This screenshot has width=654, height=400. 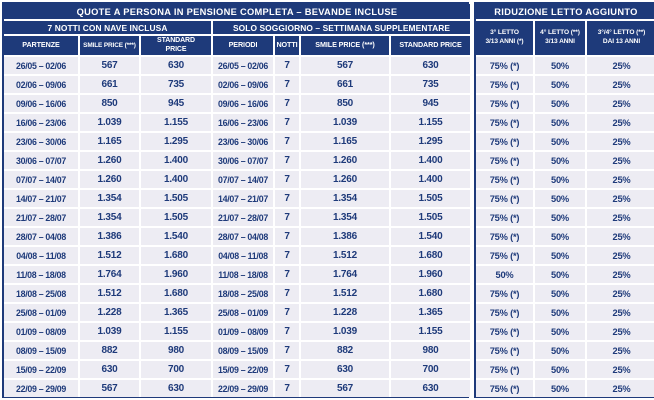 I want to click on standard-price-soggiorno-cell: 1.155, so click(x=429, y=122).